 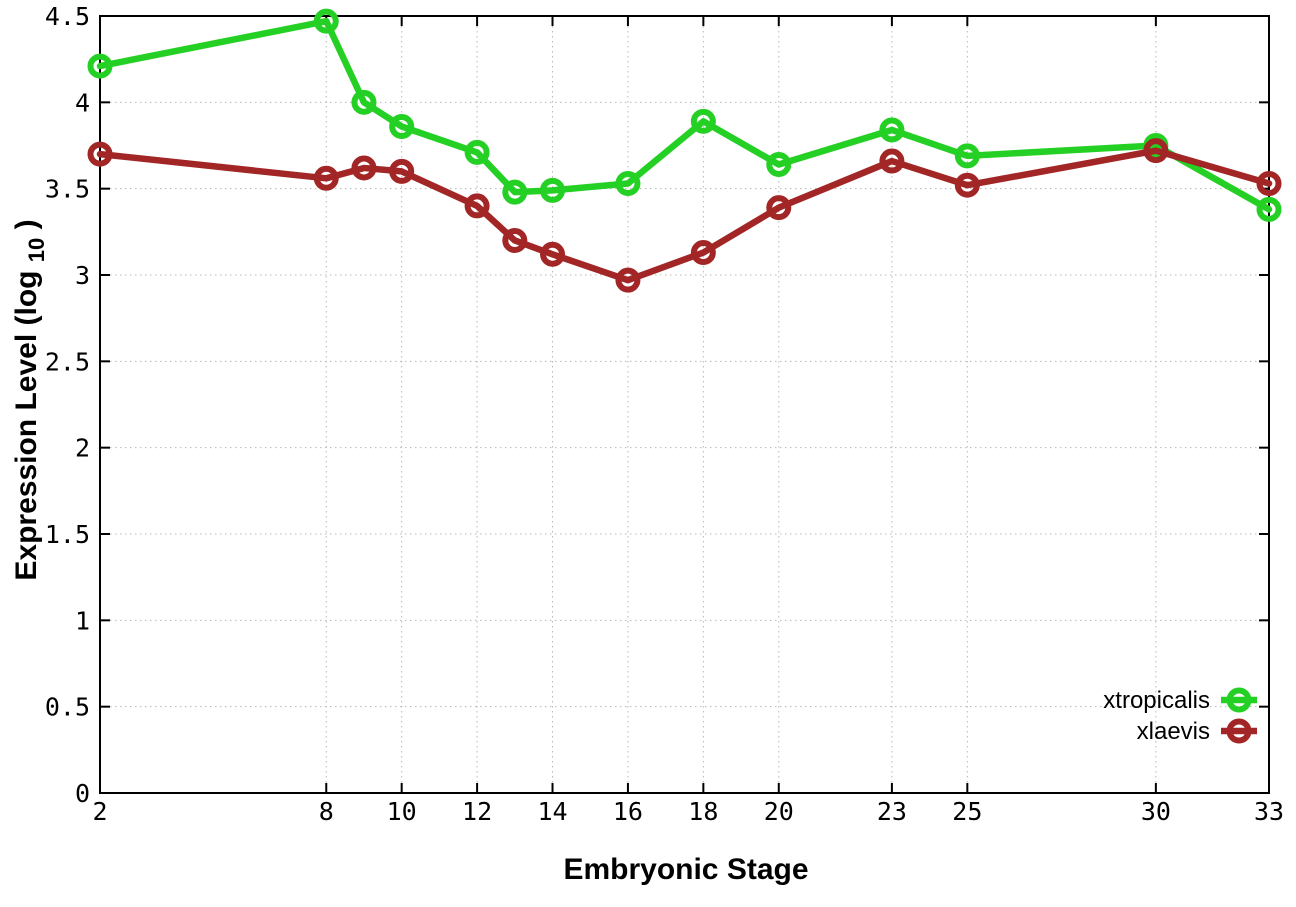 What do you see at coordinates (326, 811) in the screenshot?
I see `x-tick-label: 8` at bounding box center [326, 811].